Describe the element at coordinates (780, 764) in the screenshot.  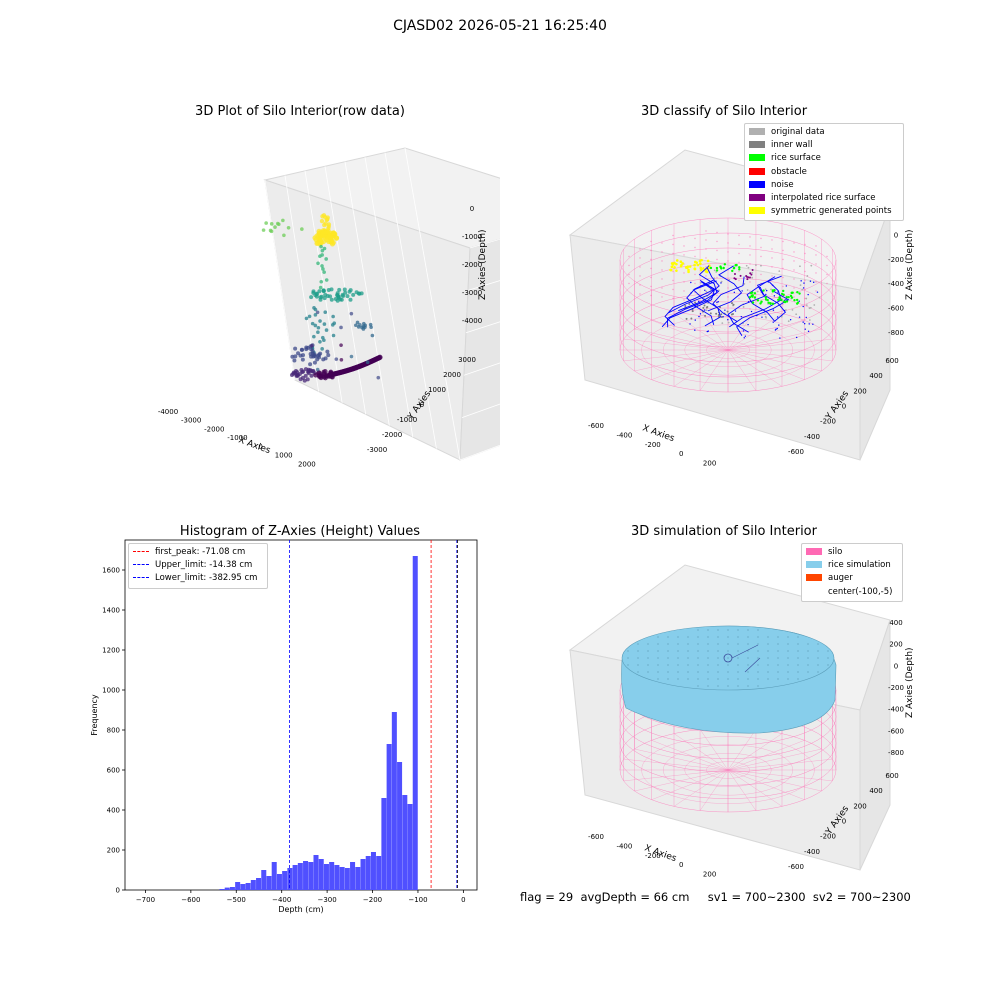
I see `plot4-silo-spoke` at that location.